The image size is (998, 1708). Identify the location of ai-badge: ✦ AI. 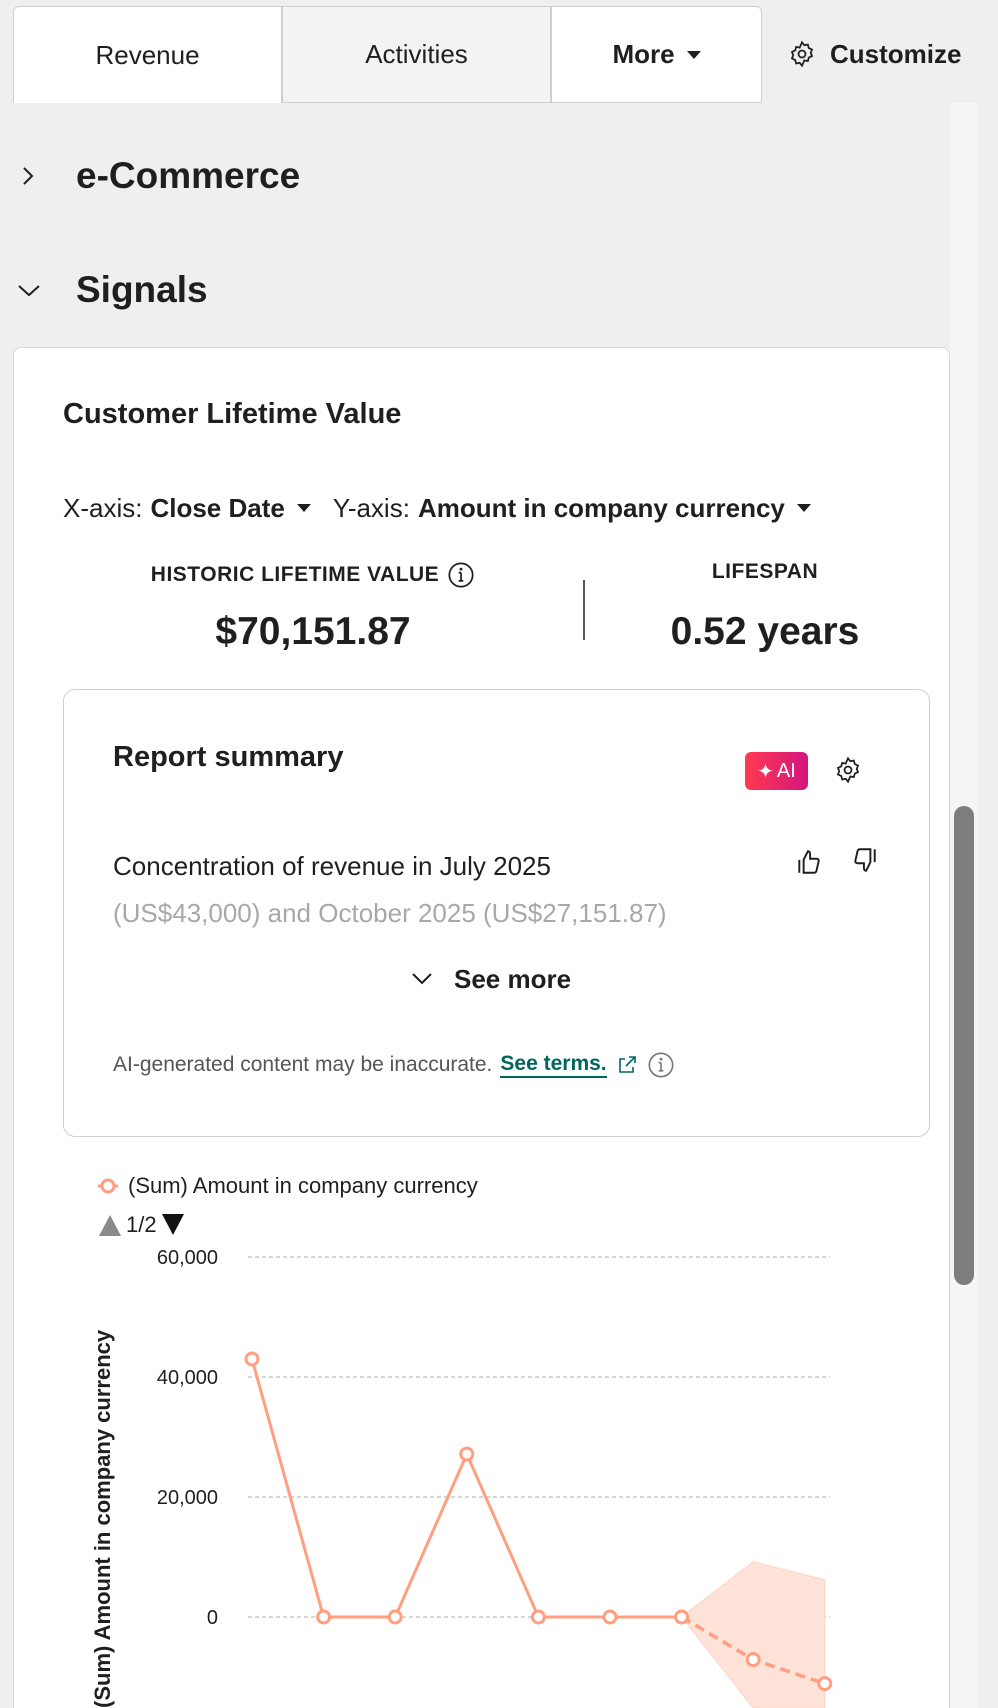
(776, 771).